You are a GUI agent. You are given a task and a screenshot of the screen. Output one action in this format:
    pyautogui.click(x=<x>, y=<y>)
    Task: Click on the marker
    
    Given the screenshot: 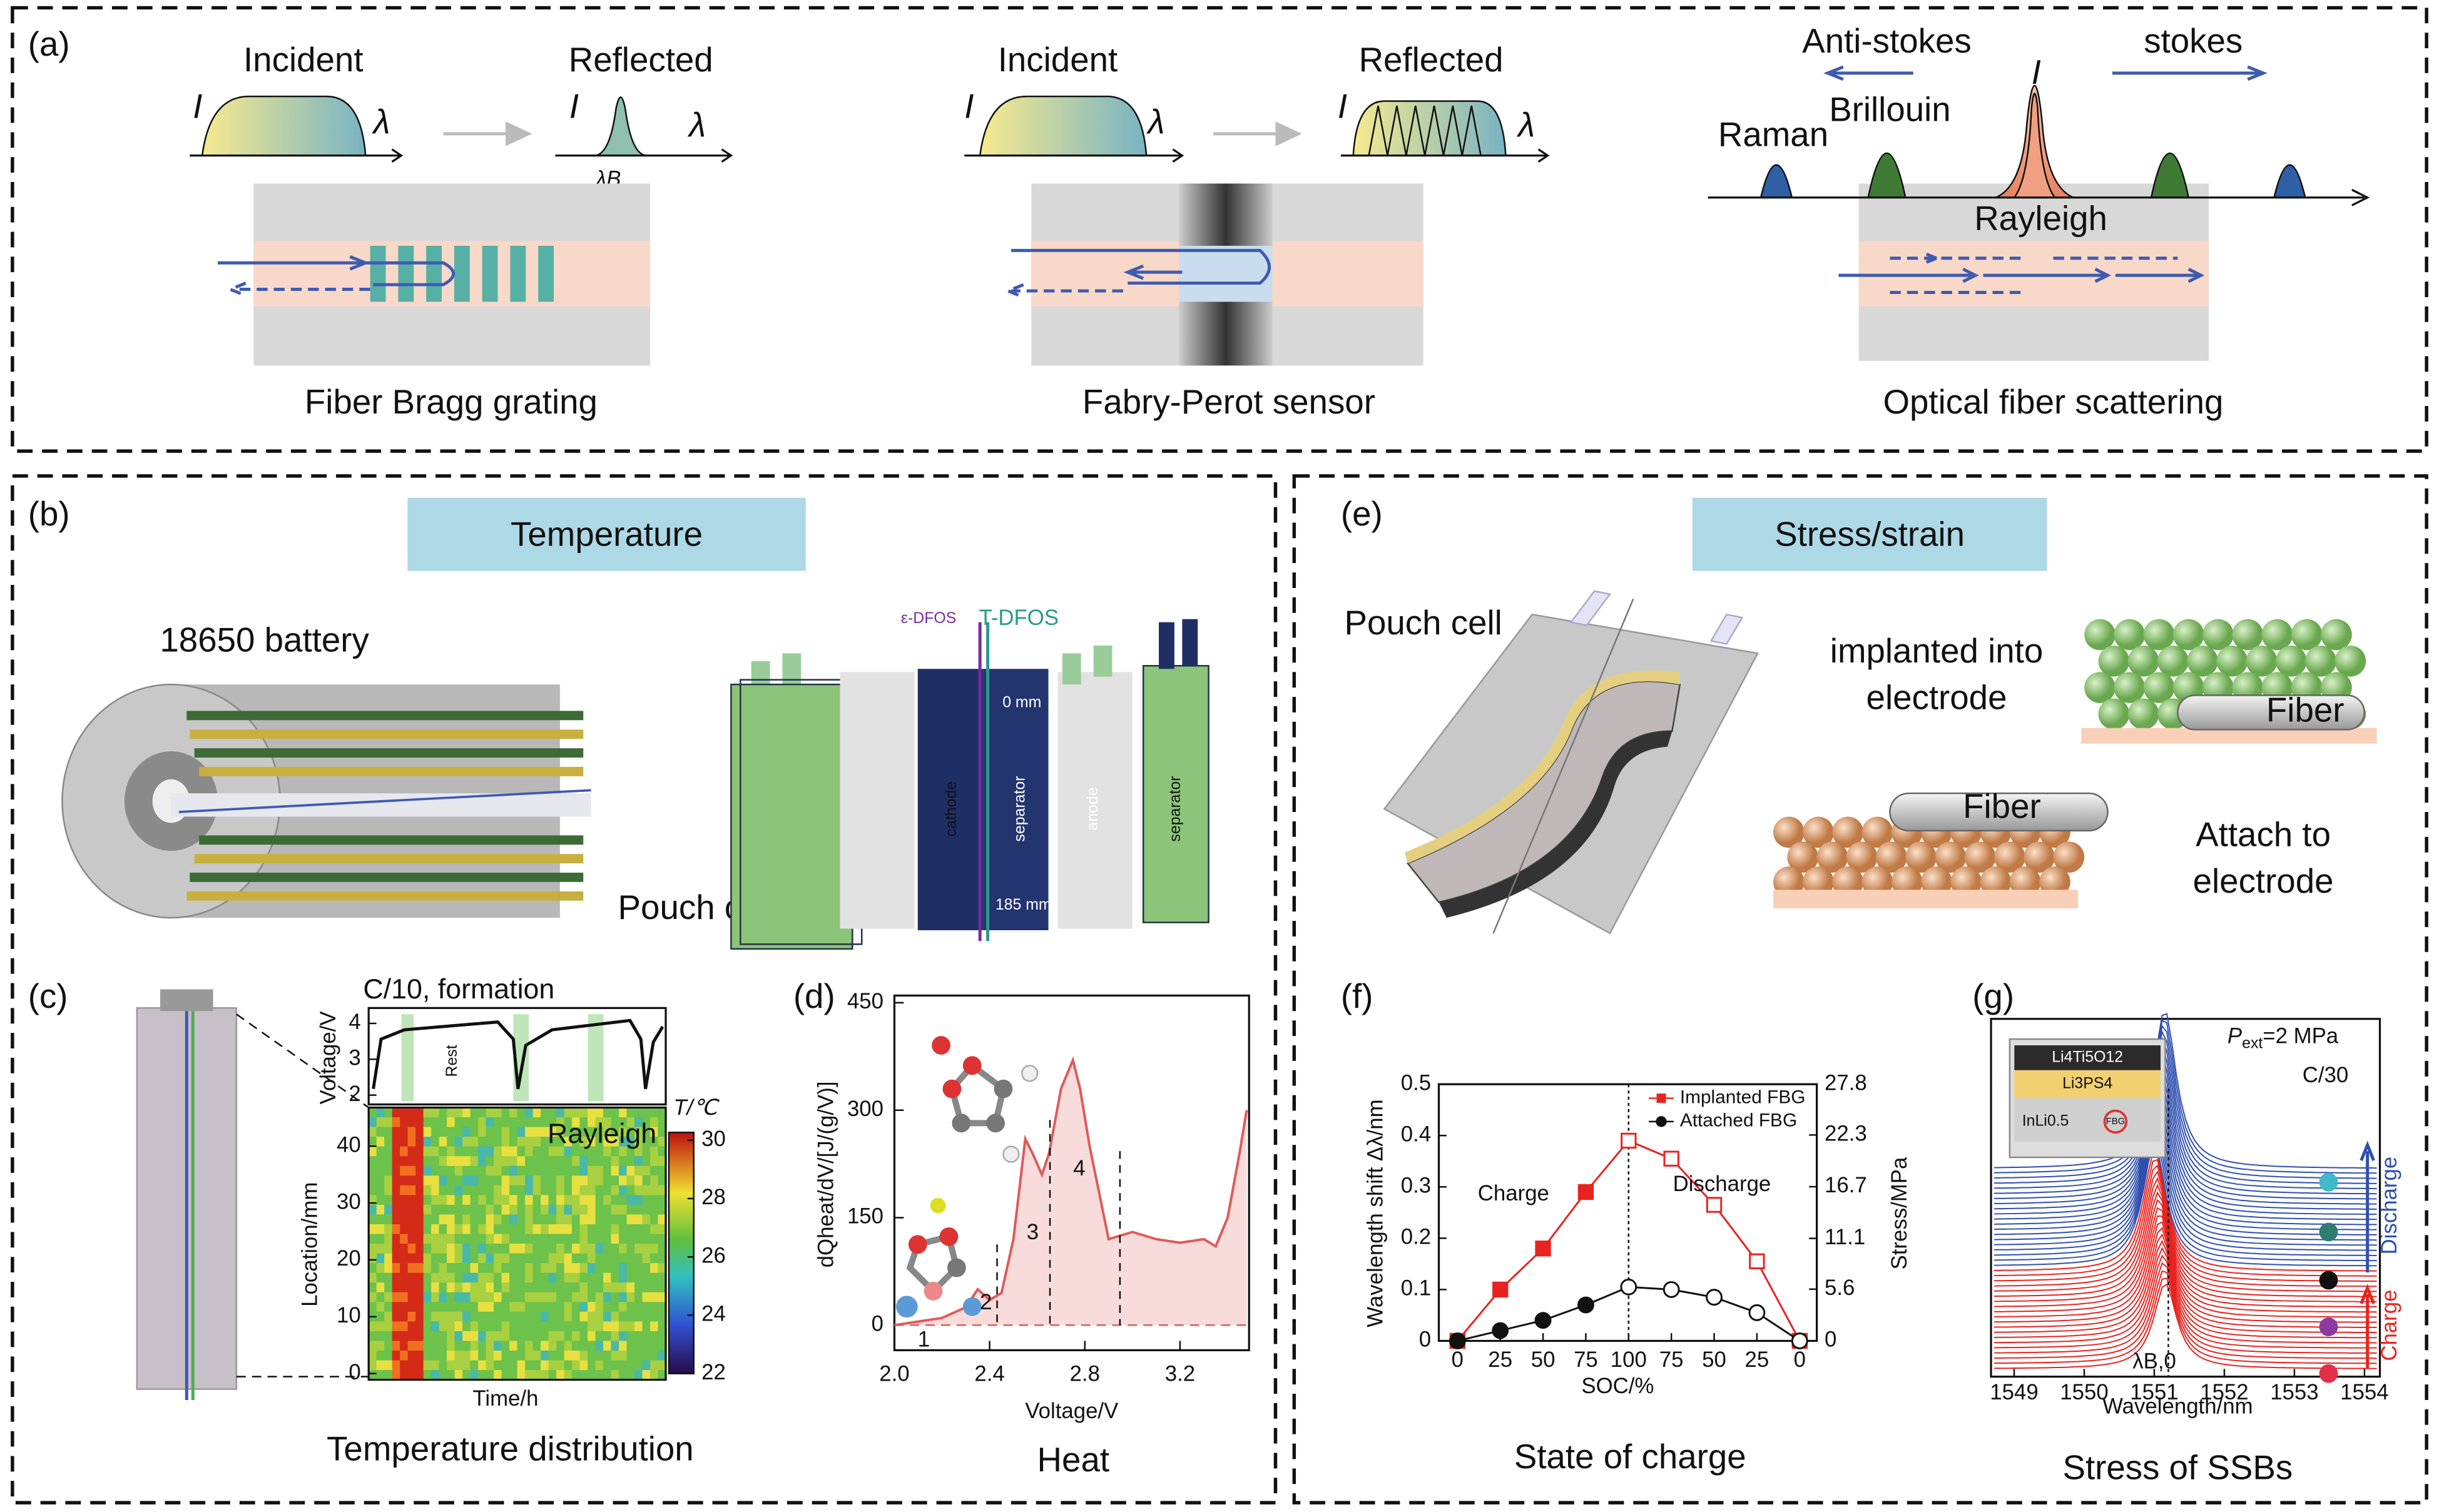 What is the action you would take?
    pyautogui.click(x=1714, y=1297)
    